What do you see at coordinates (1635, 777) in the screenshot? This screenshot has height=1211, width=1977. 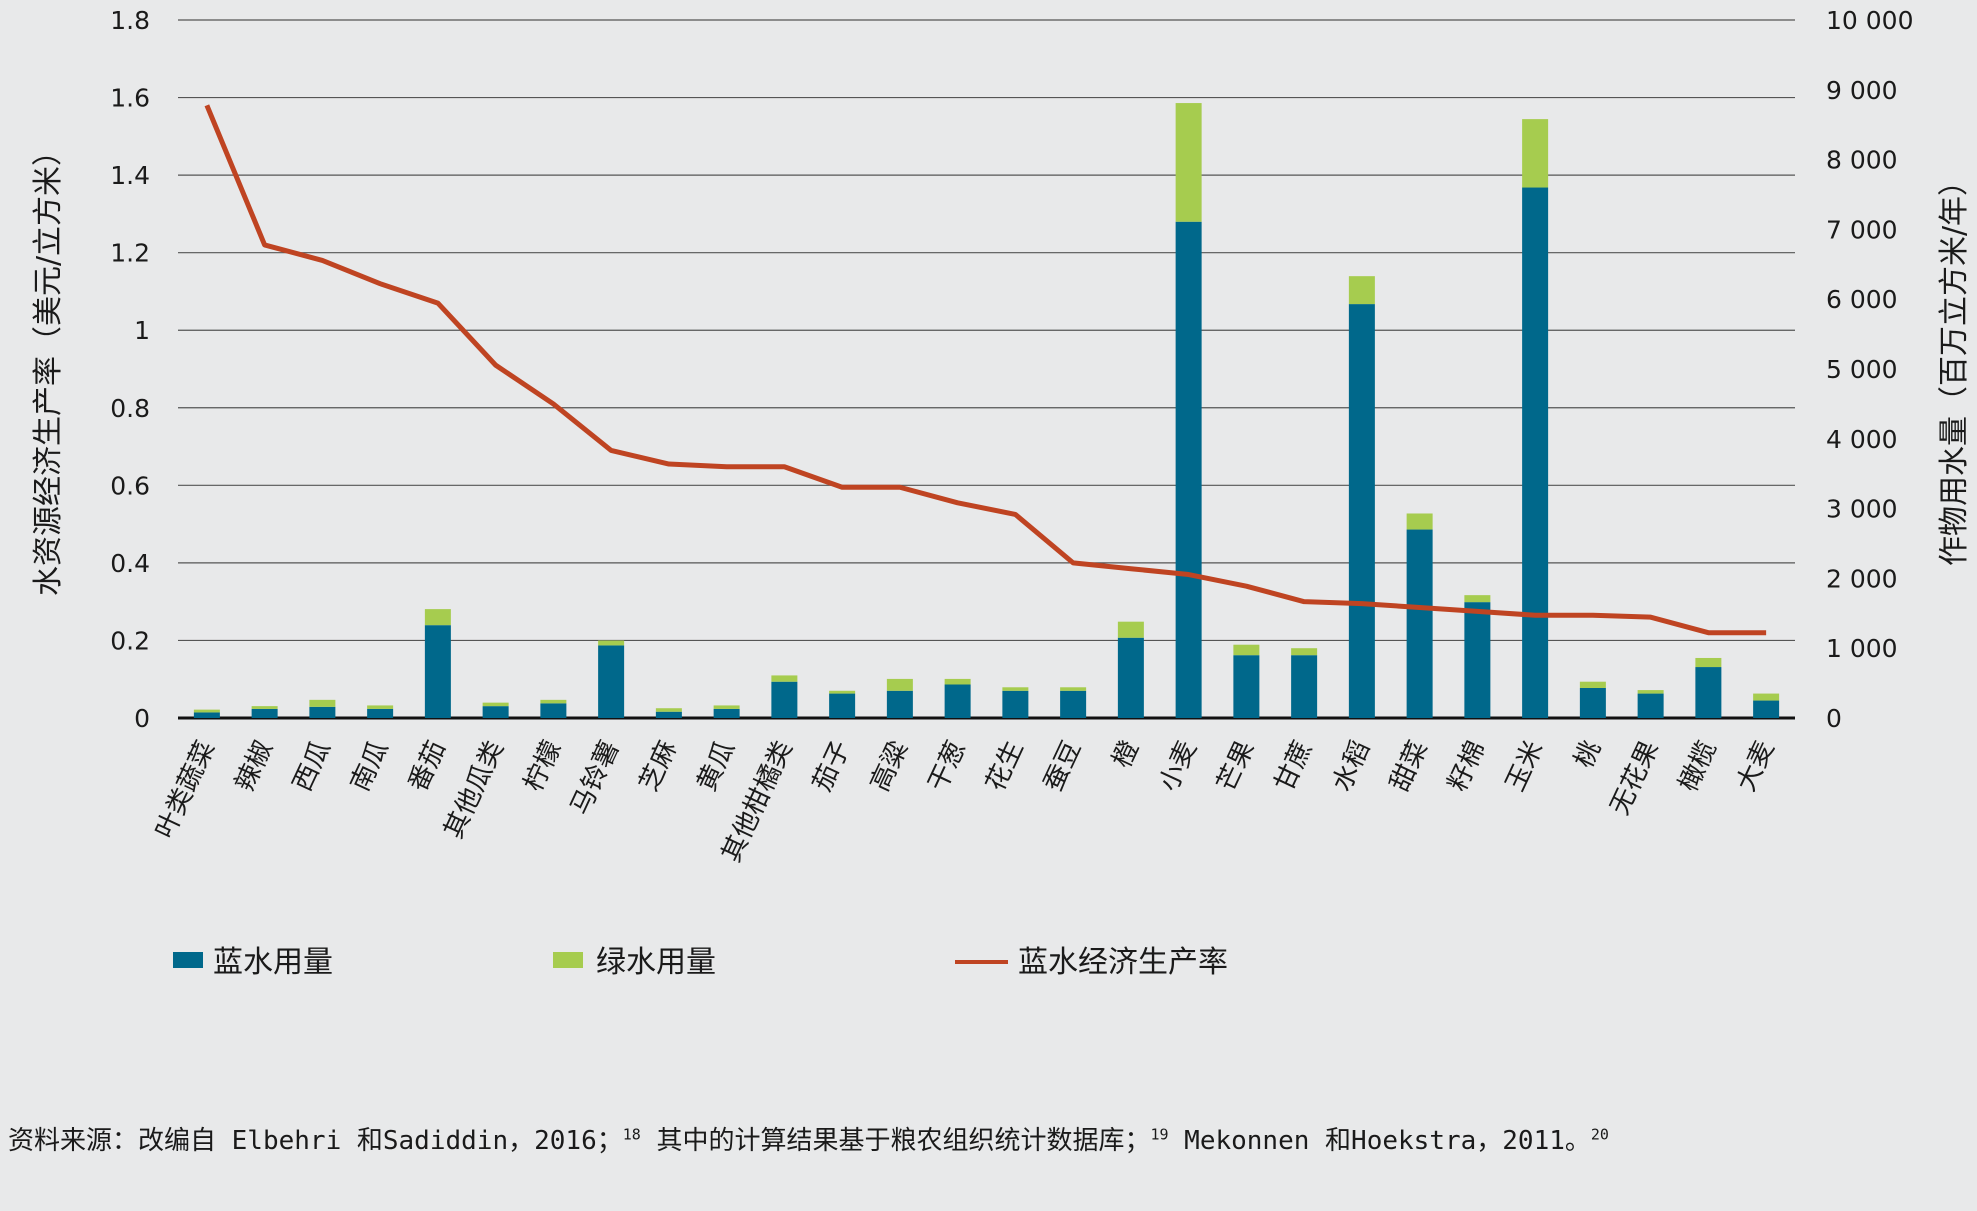 I see `category-label: 无花果` at bounding box center [1635, 777].